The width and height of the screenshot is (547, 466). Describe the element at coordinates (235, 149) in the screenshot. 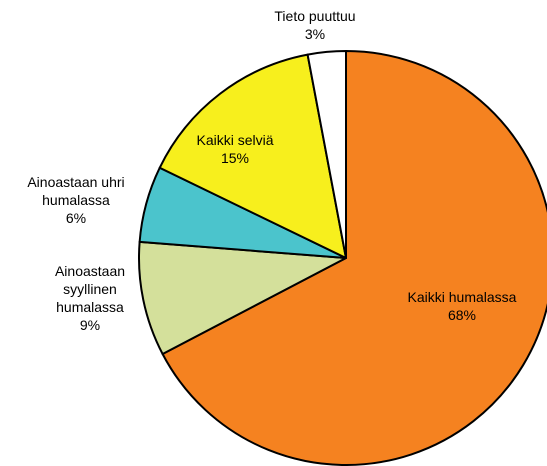

I see `slice-label: Kaikki selviä 15%` at that location.